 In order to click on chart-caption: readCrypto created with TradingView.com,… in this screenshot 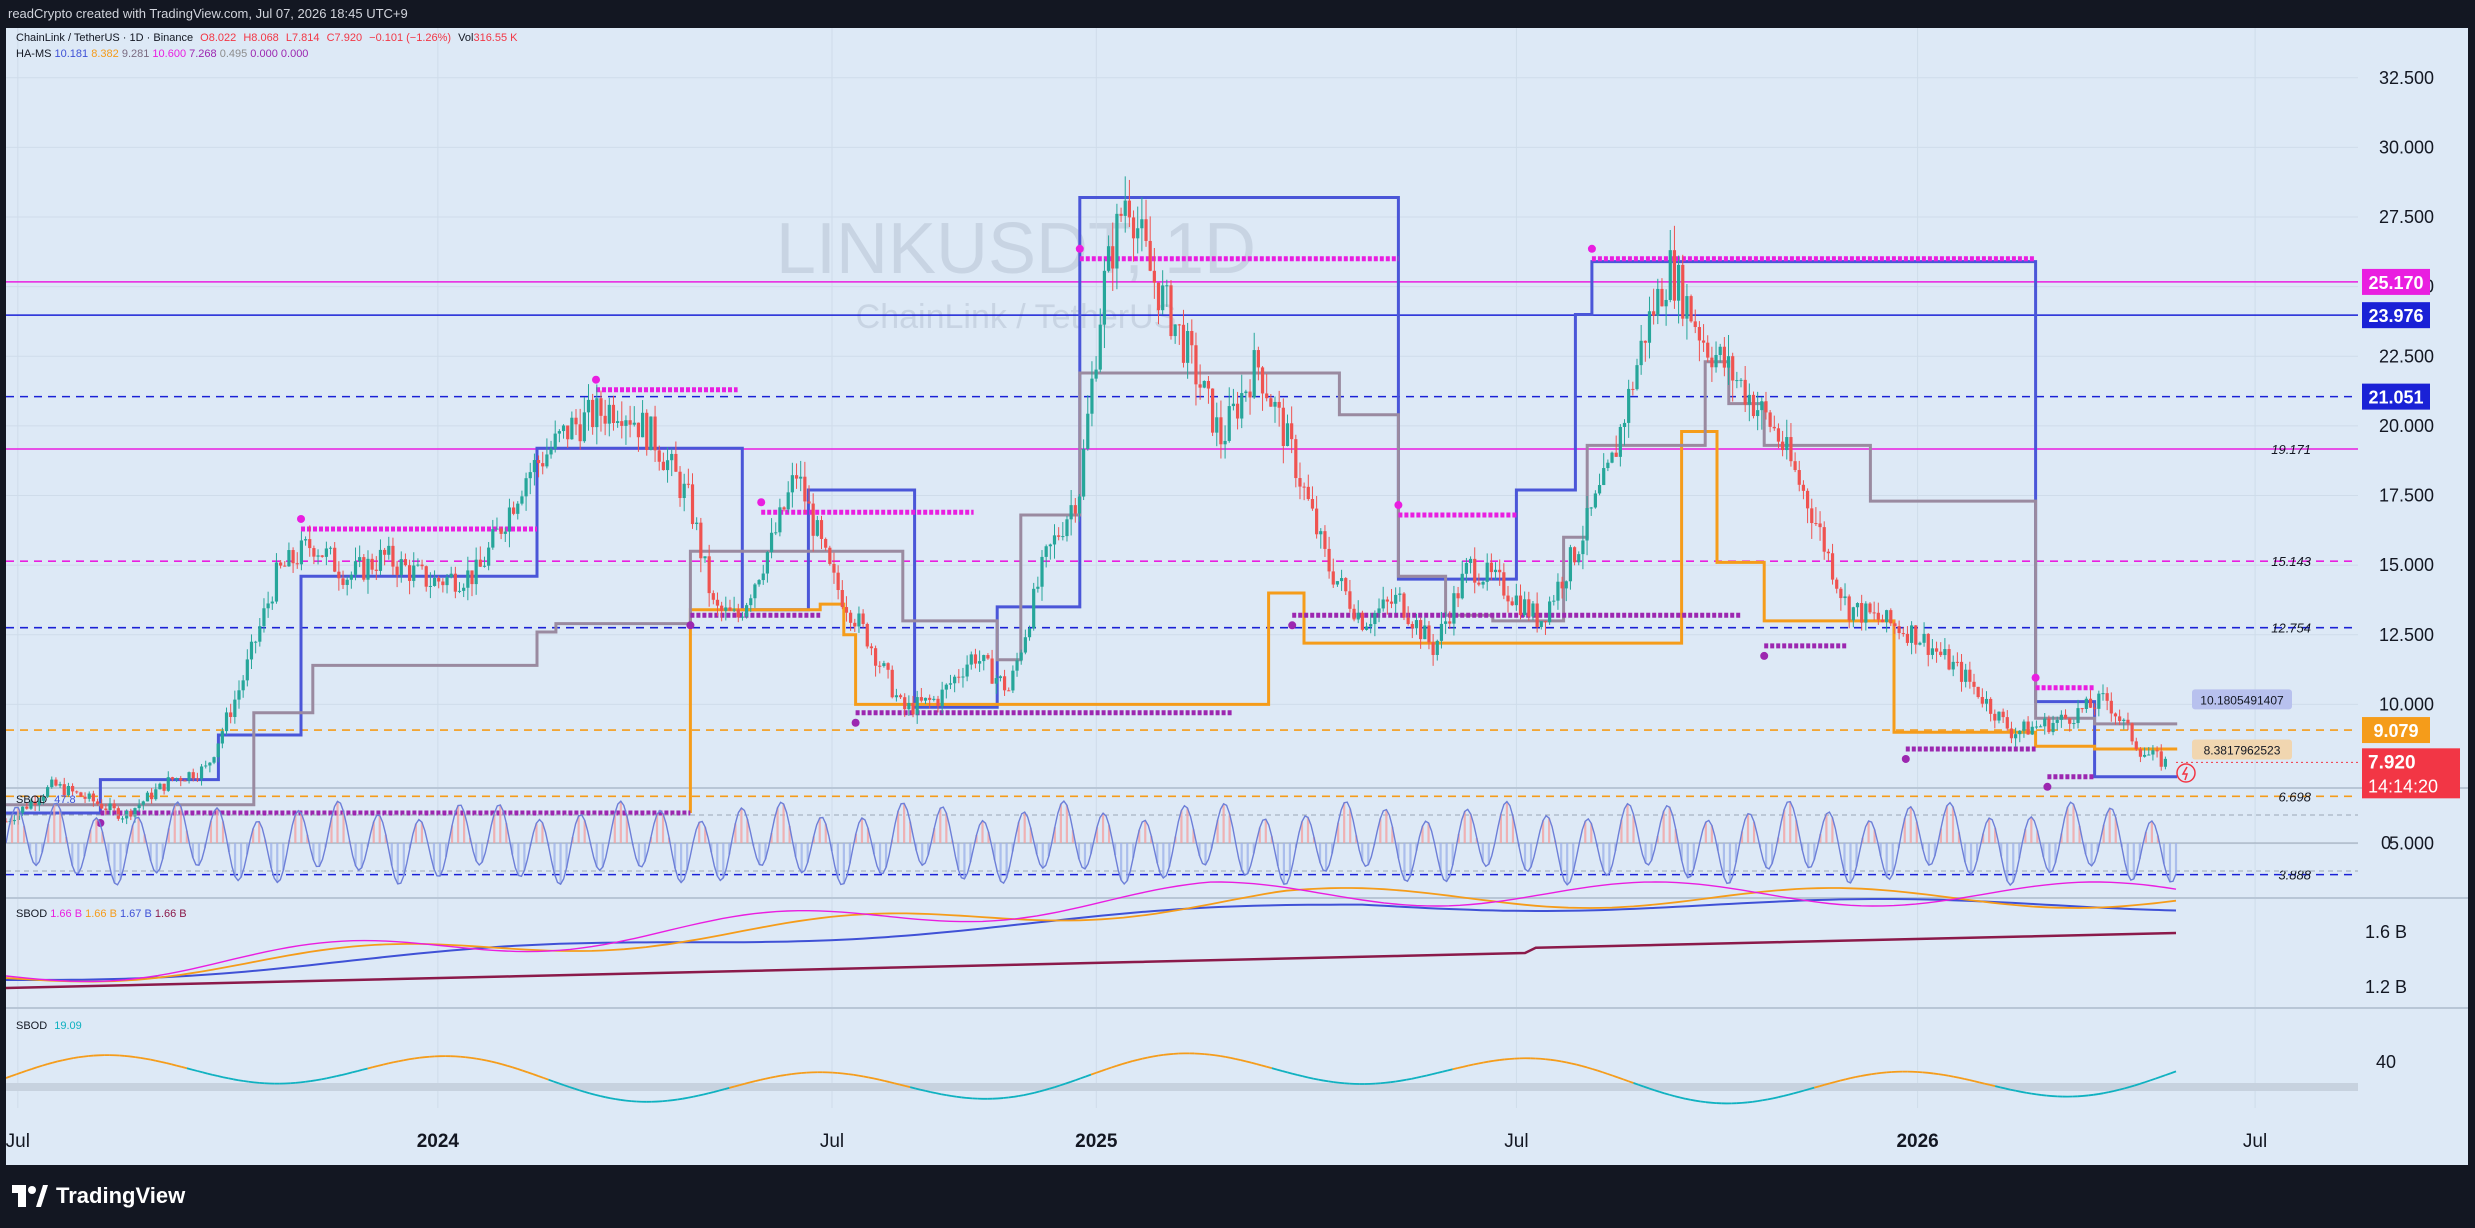, I will do `click(208, 13)`.